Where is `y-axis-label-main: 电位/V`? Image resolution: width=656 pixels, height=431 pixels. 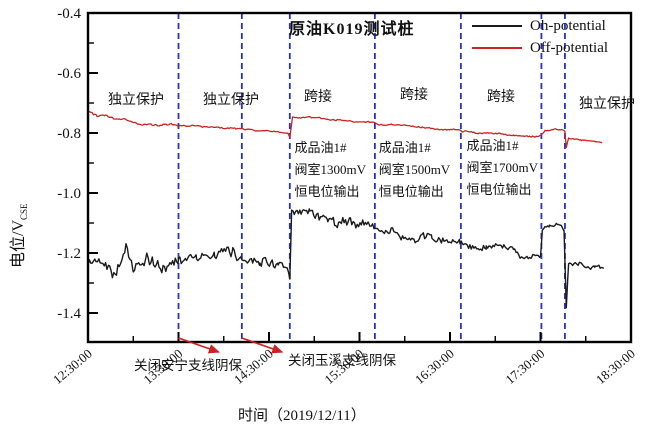 y-axis-label-main: 电位/V is located at coordinates (18, 243).